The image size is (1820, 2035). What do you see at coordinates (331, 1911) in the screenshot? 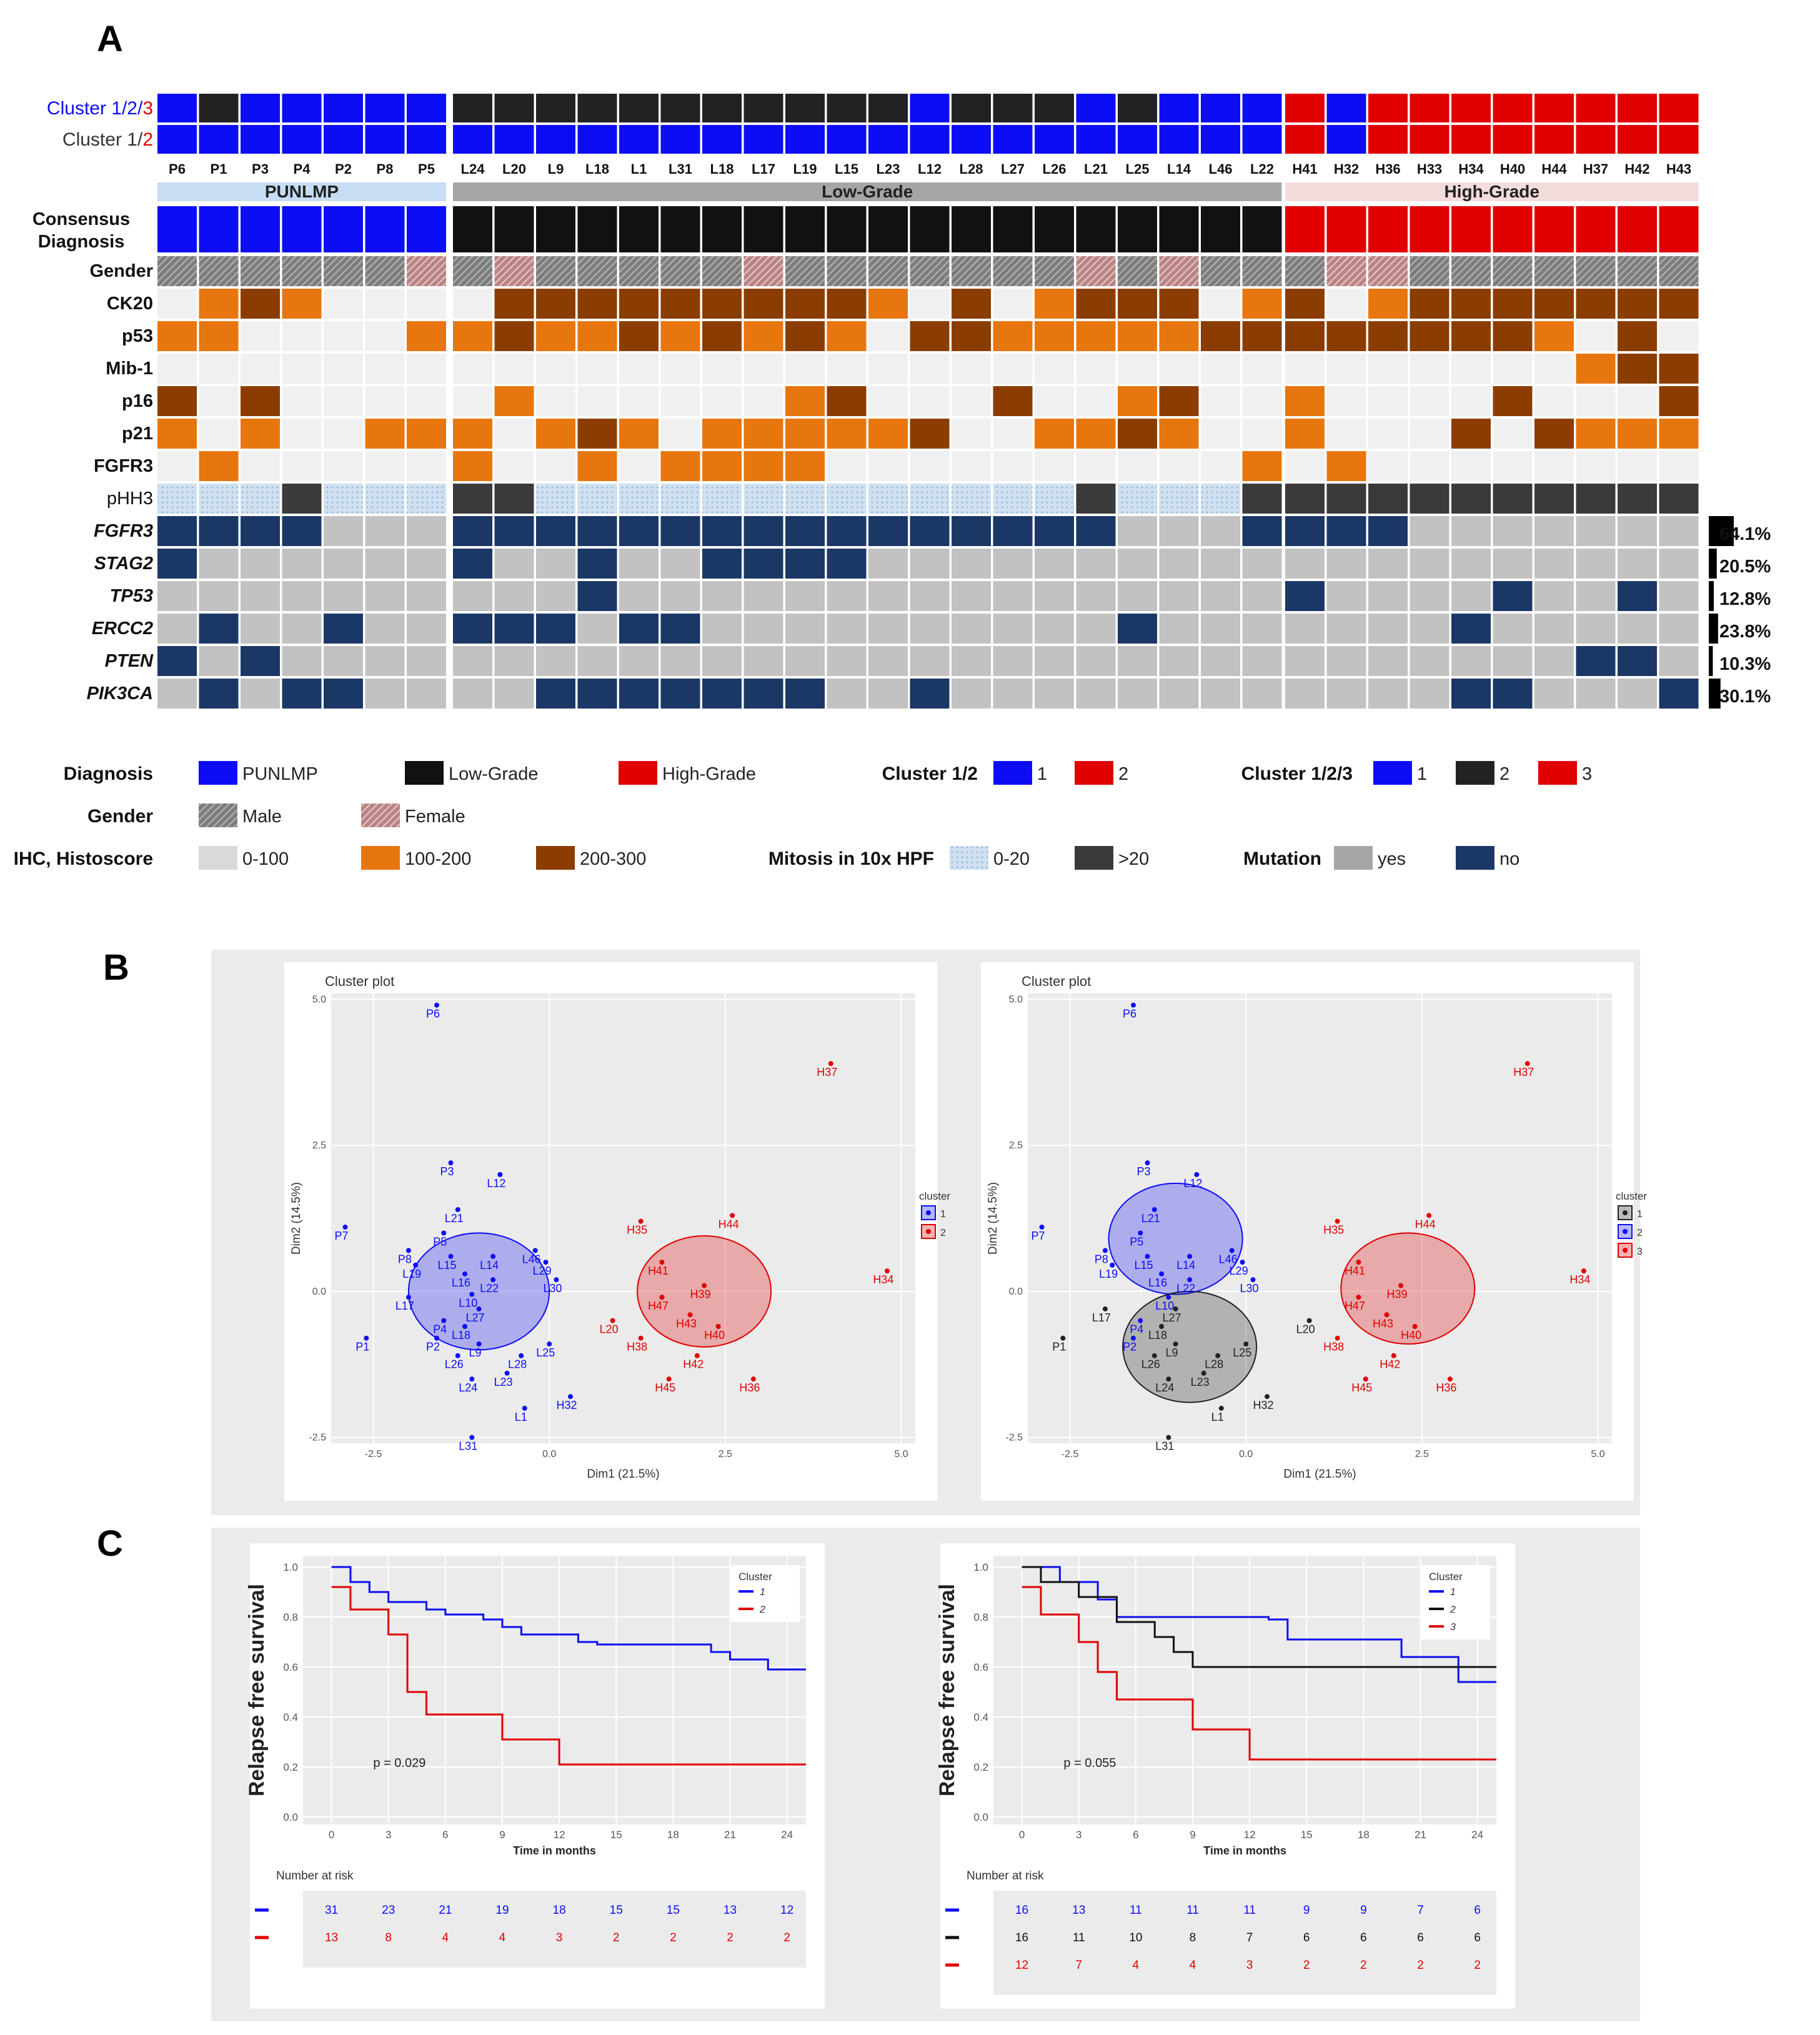
I see `risk-value: 31` at bounding box center [331, 1911].